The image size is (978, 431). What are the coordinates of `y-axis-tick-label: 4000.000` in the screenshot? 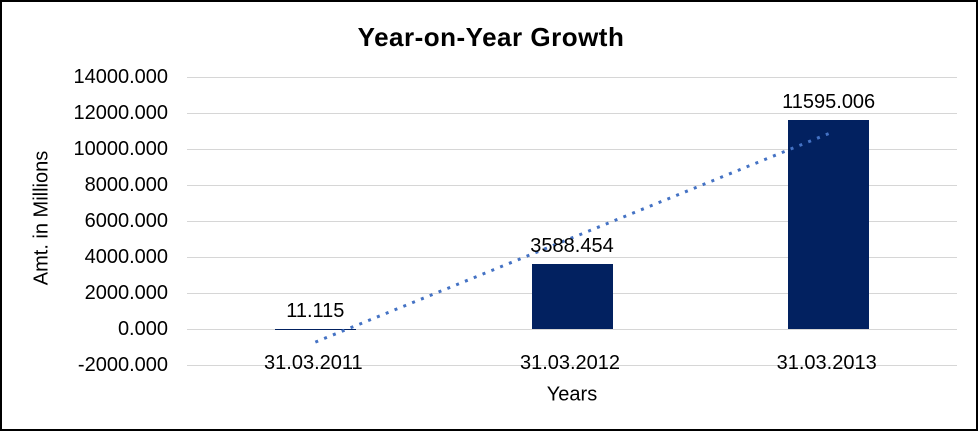 It's located at (126, 257).